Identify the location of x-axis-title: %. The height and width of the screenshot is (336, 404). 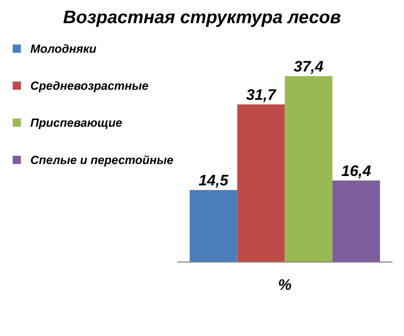
(285, 284).